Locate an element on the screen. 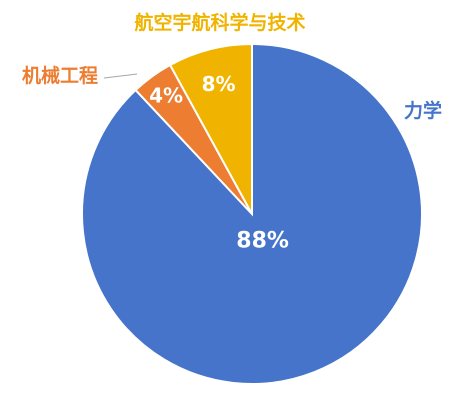 The width and height of the screenshot is (472, 407). pie-percent-label-1: 4% is located at coordinates (166, 96).